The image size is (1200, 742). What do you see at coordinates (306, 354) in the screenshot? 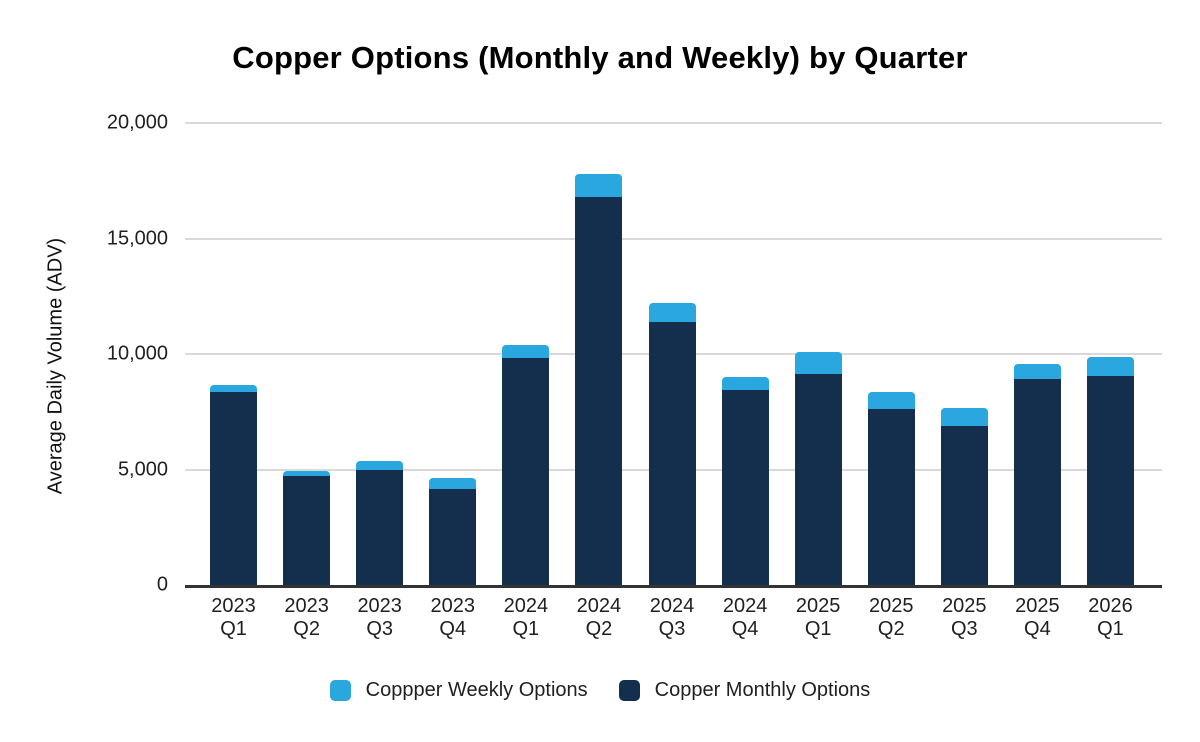
I see `bar-group-2023-q2` at bounding box center [306, 354].